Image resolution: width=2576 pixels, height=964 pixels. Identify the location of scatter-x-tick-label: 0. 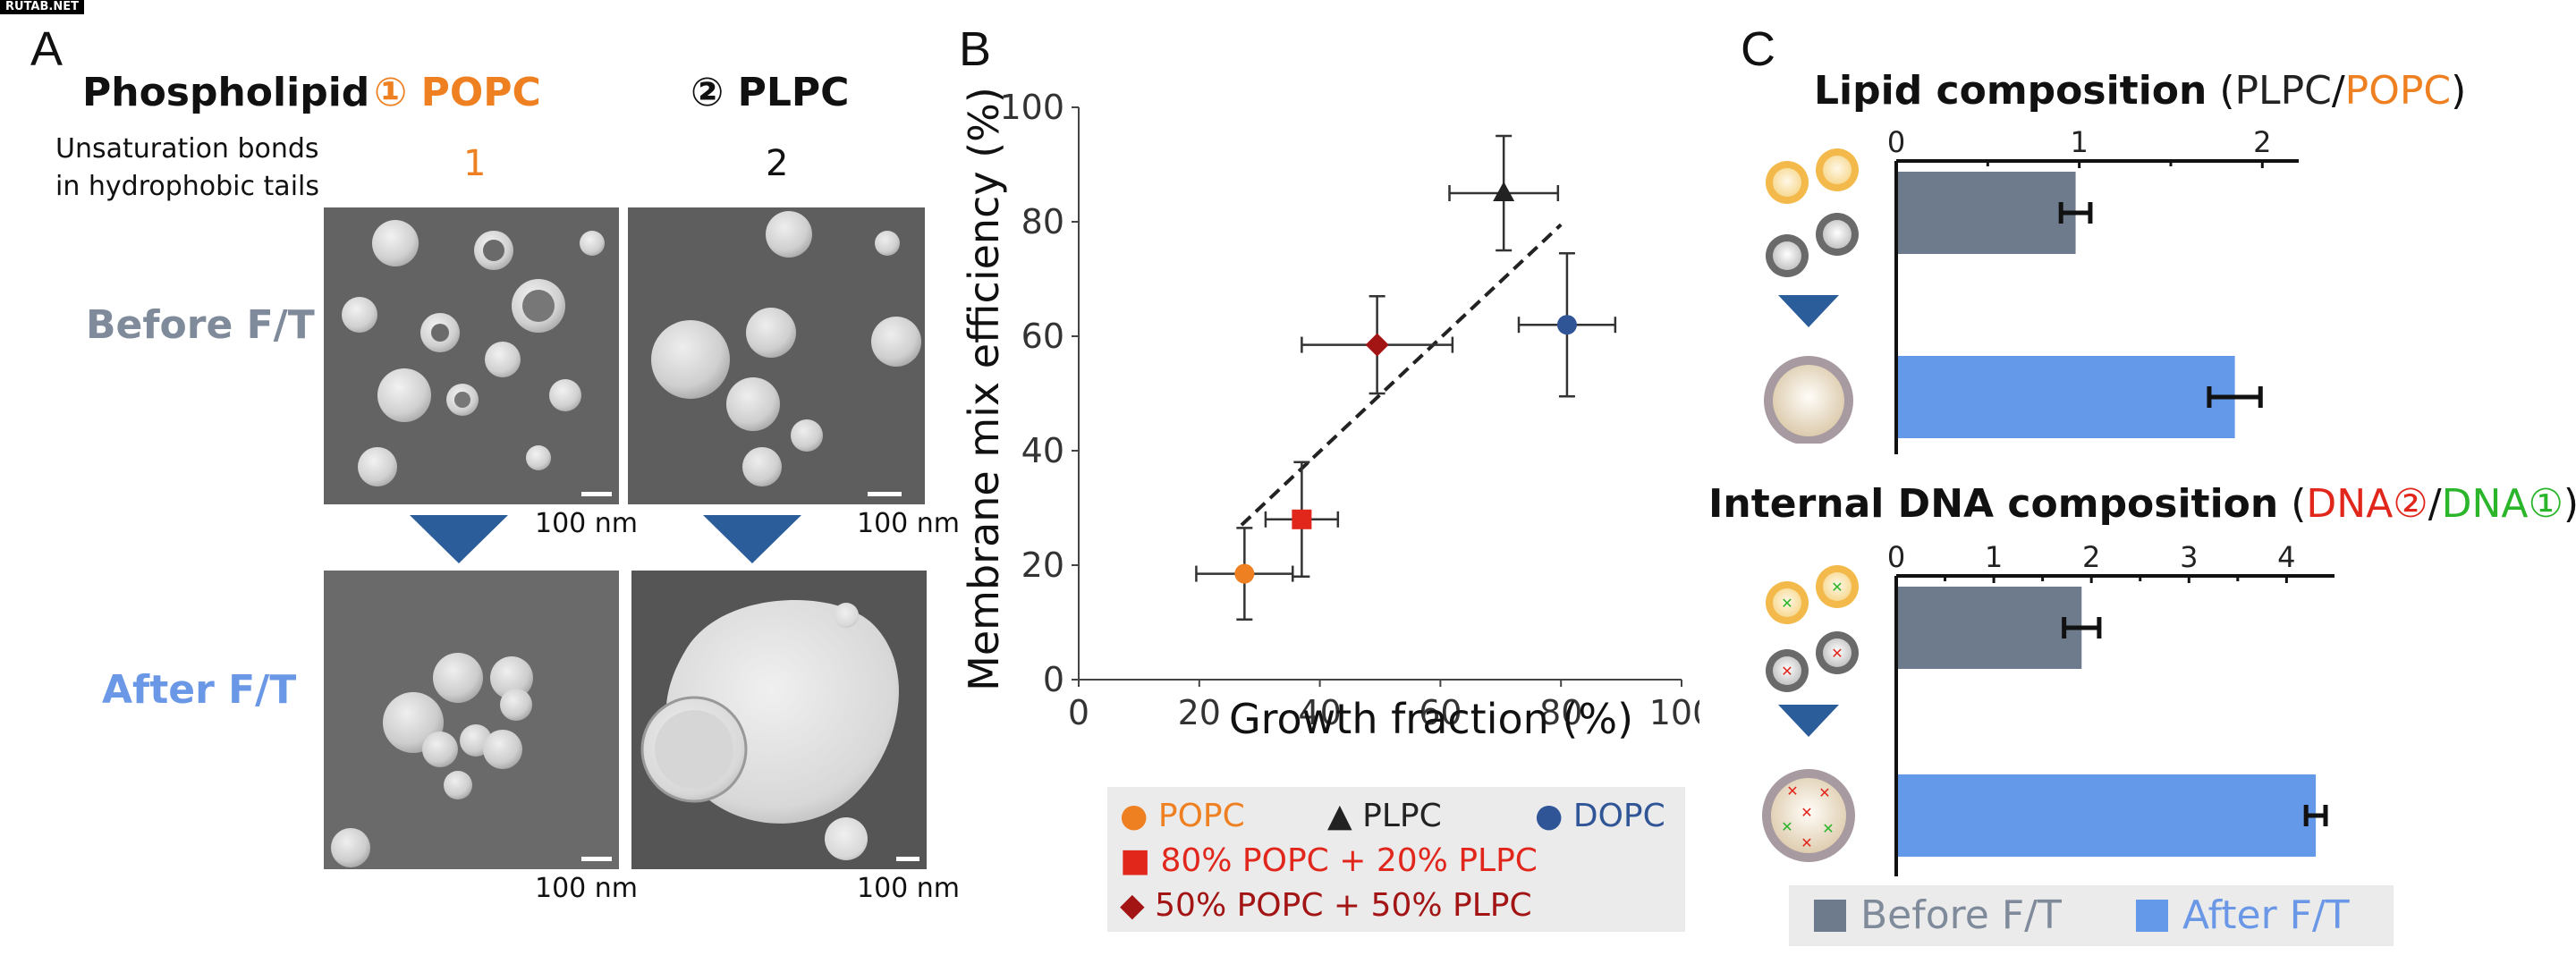
(1078, 712).